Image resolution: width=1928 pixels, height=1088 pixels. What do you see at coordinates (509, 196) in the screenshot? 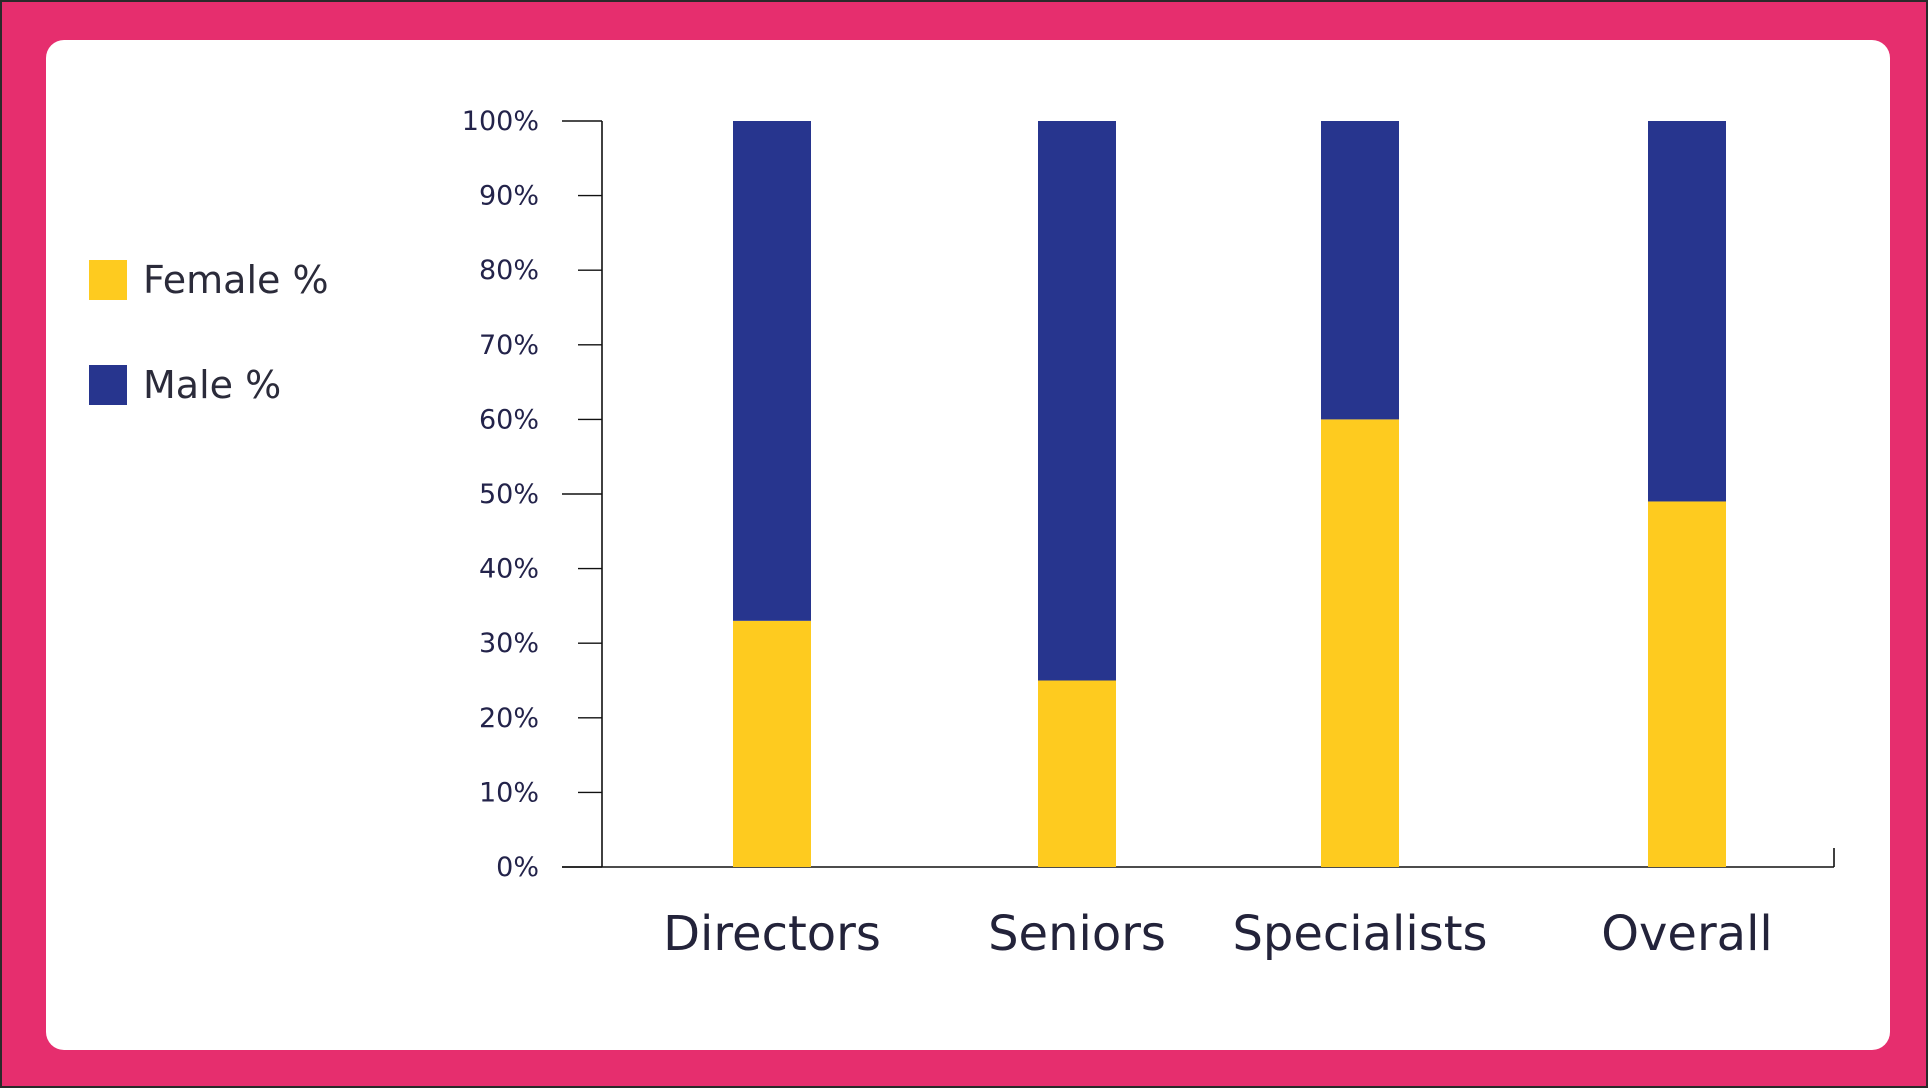
I see `y-tick-label: 90%` at bounding box center [509, 196].